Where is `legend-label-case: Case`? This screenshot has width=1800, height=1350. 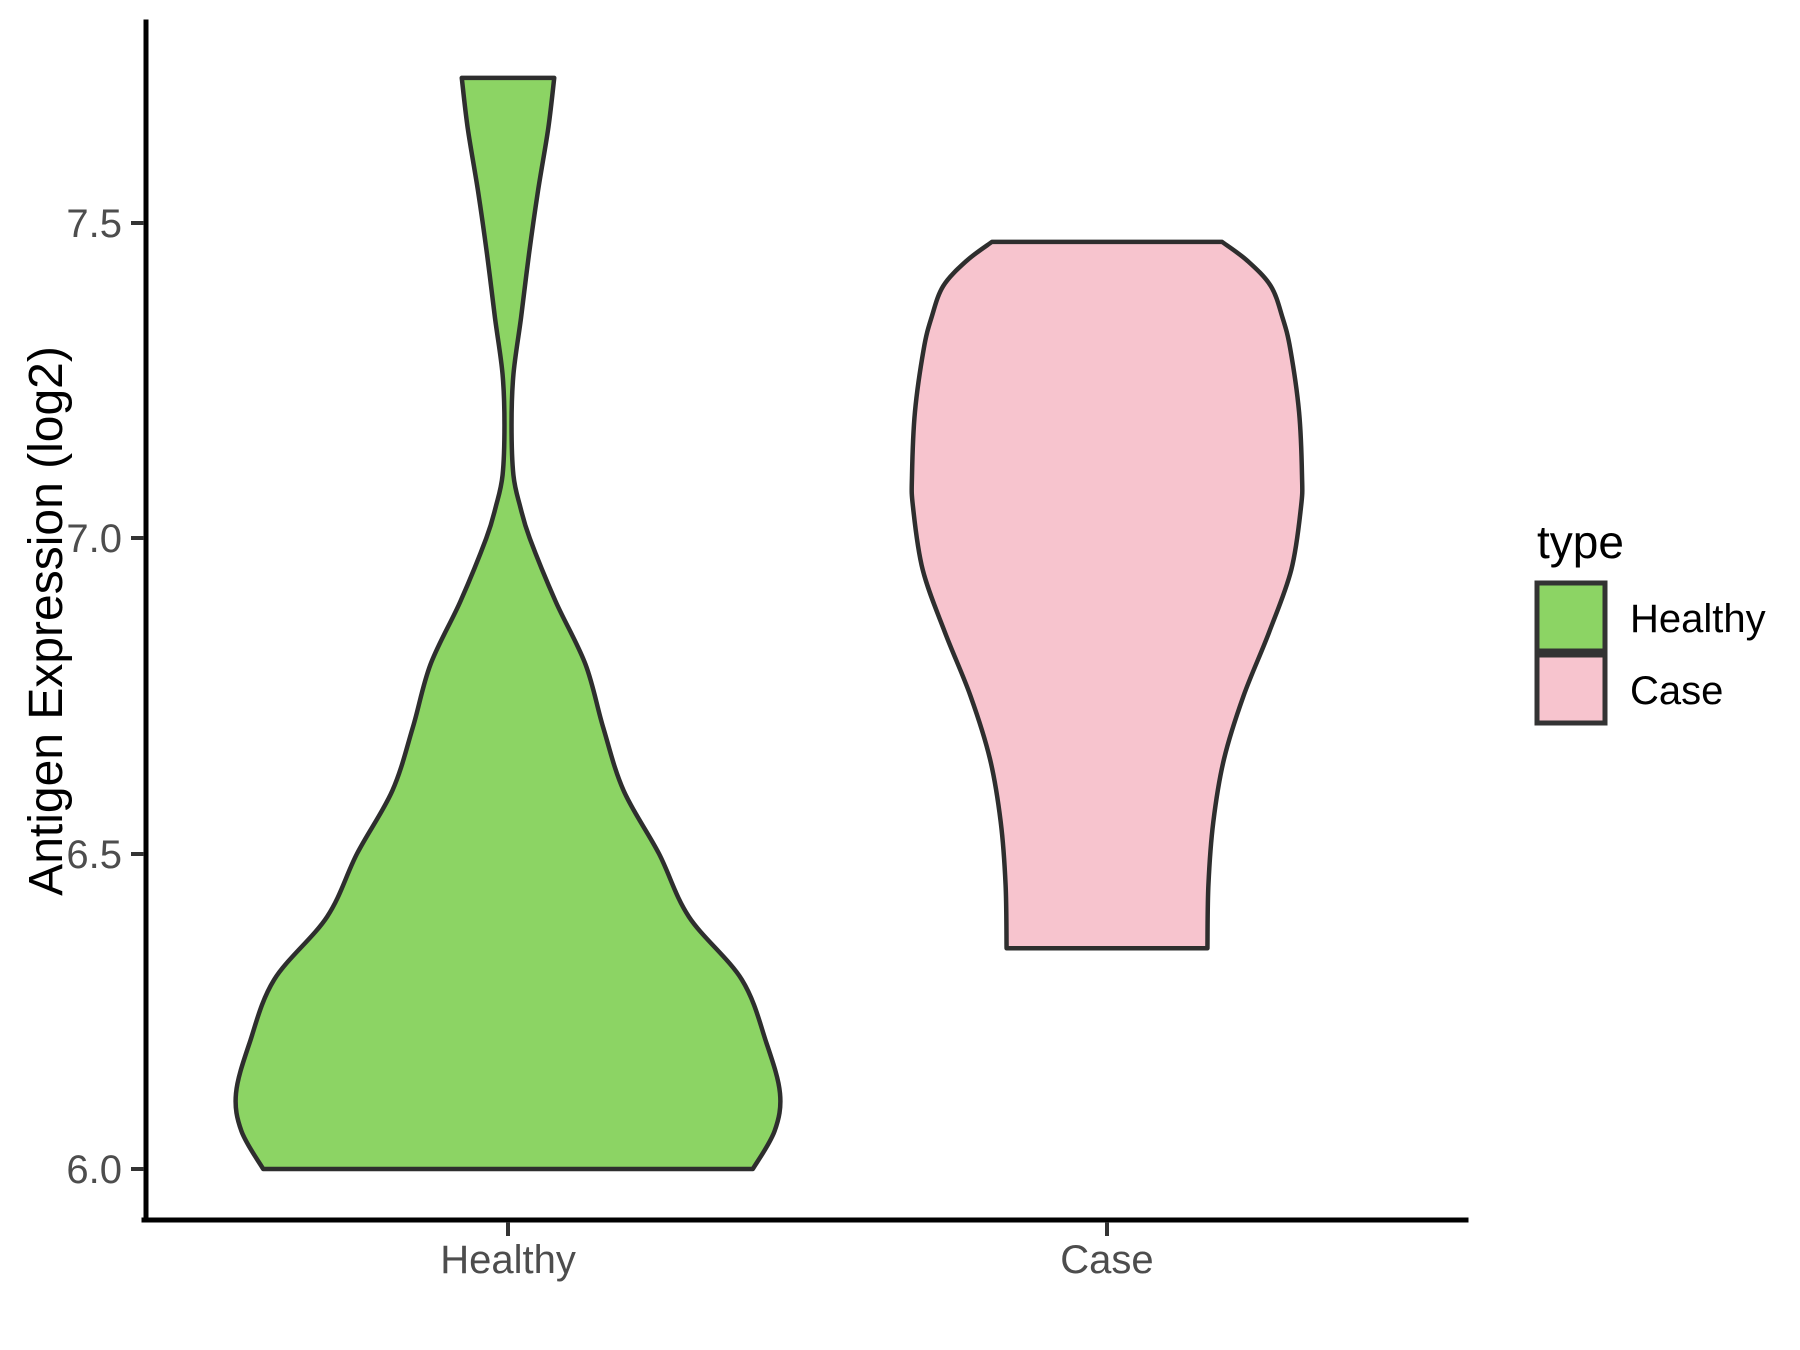
legend-label-case: Case is located at coordinates (1676, 691).